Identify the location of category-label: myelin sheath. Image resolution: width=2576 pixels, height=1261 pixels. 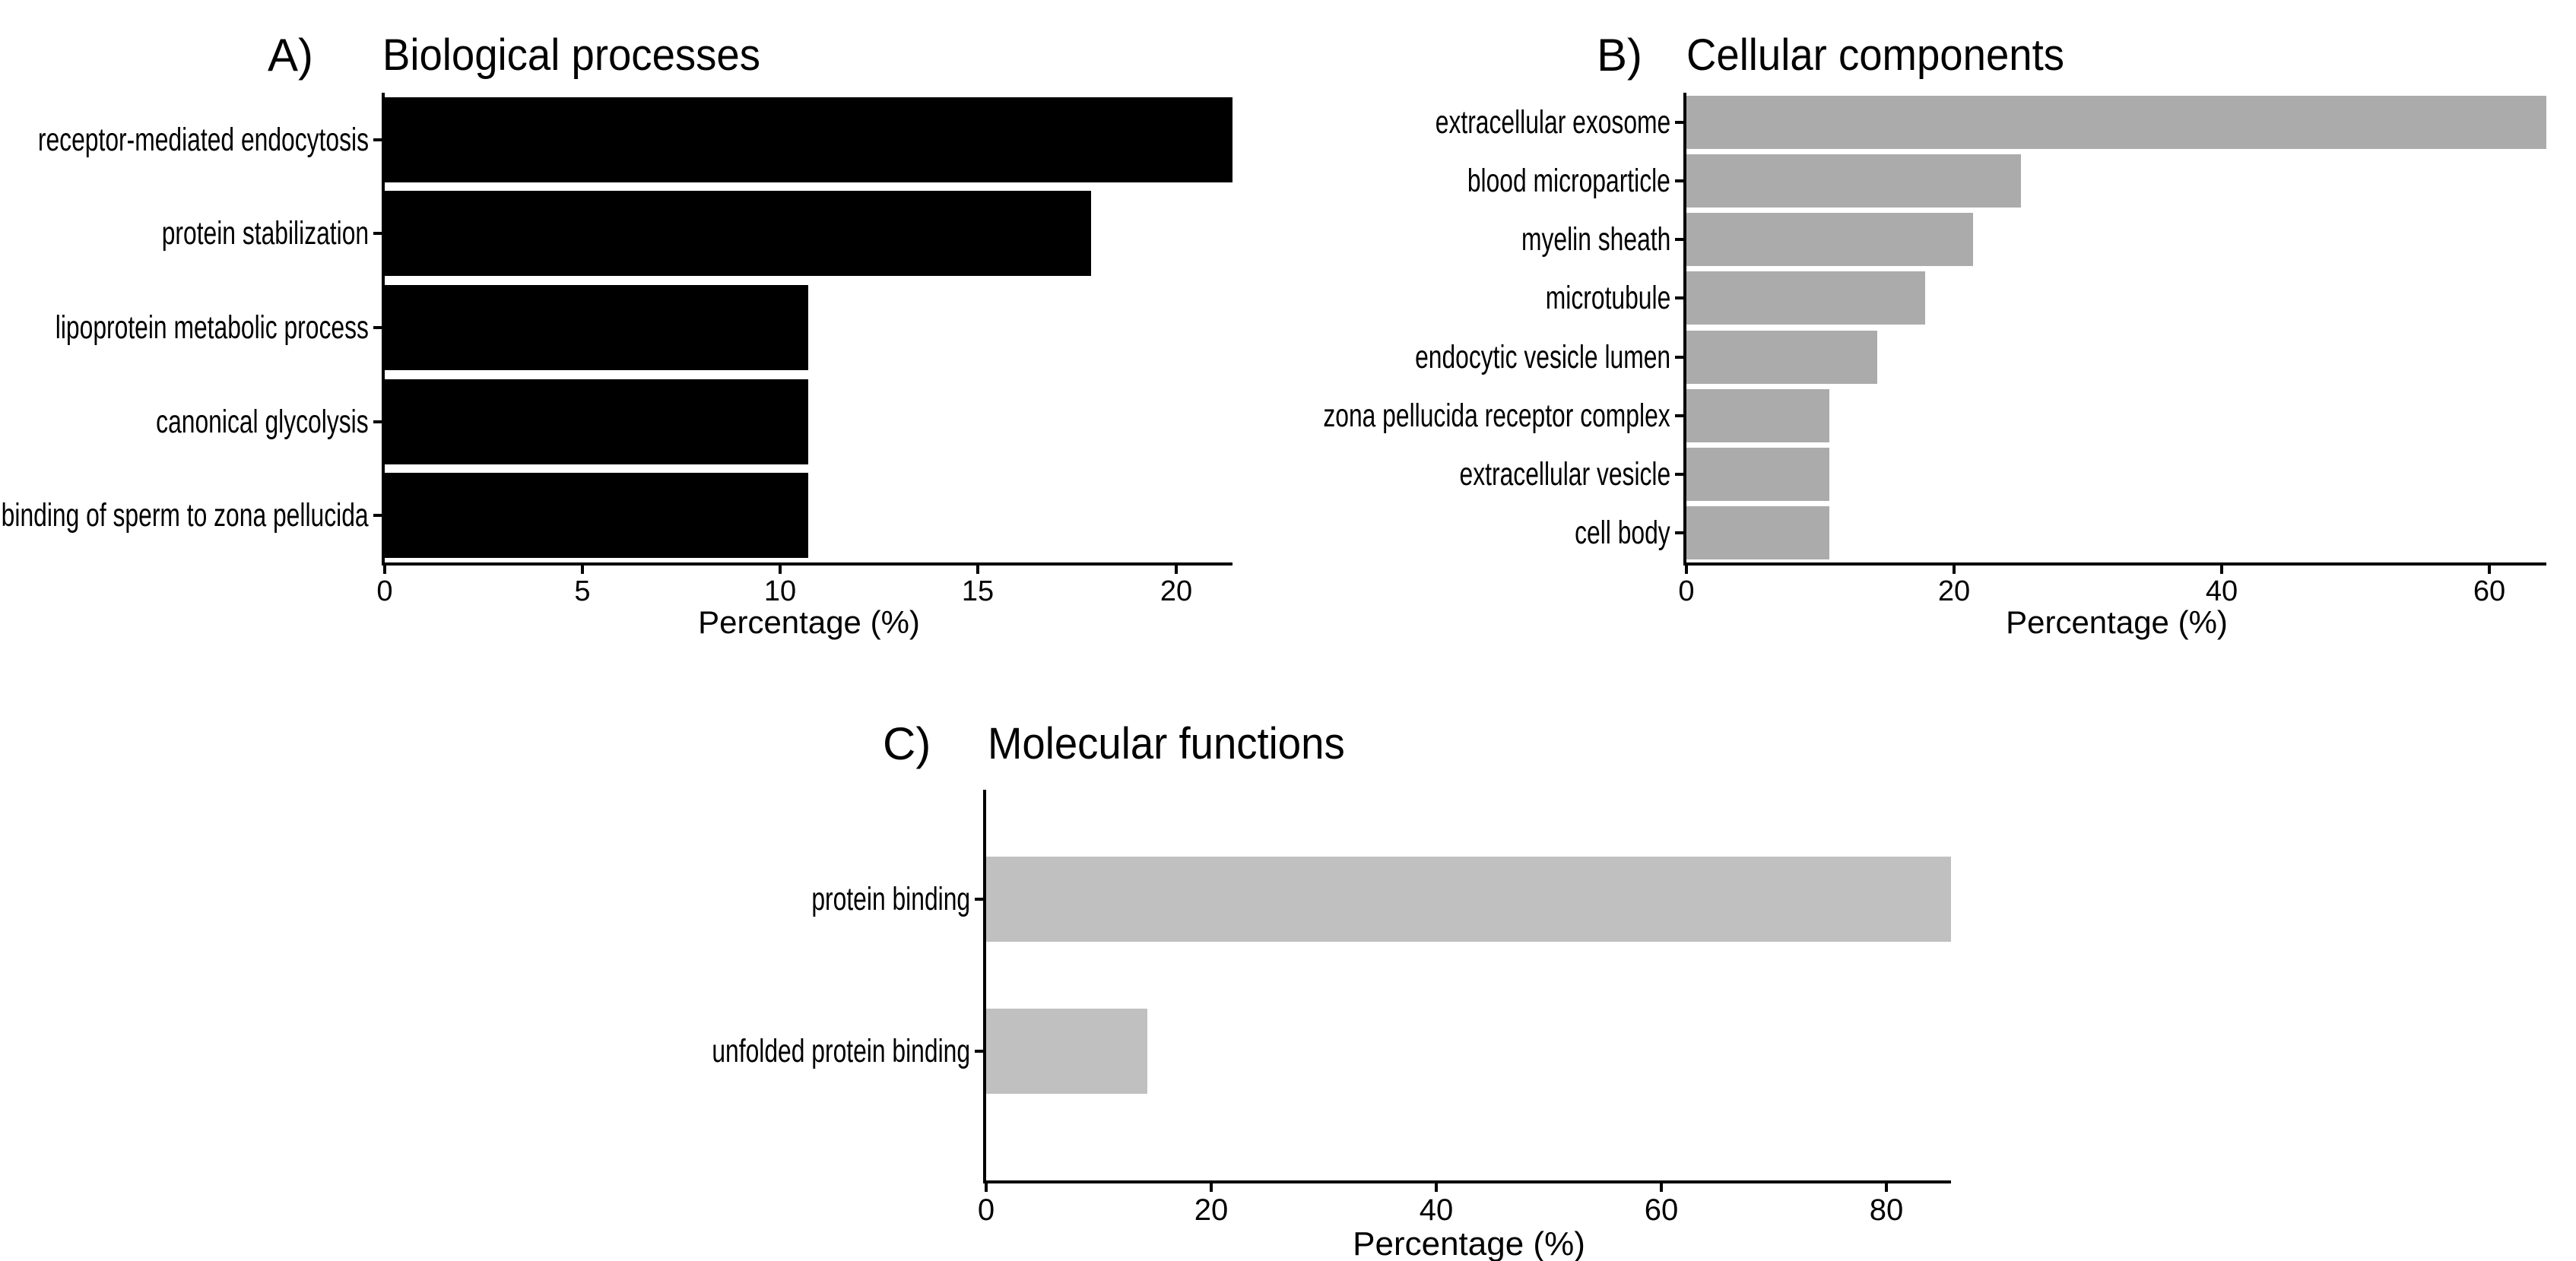
(1595, 239).